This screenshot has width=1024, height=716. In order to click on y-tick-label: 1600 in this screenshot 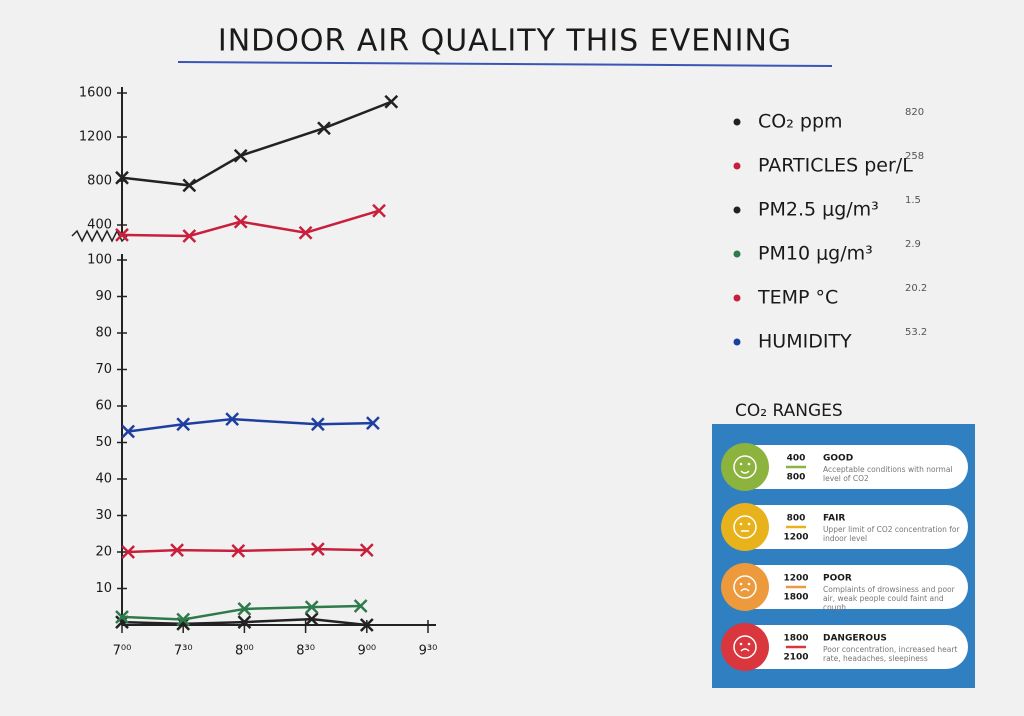, I will do `click(95, 93)`.